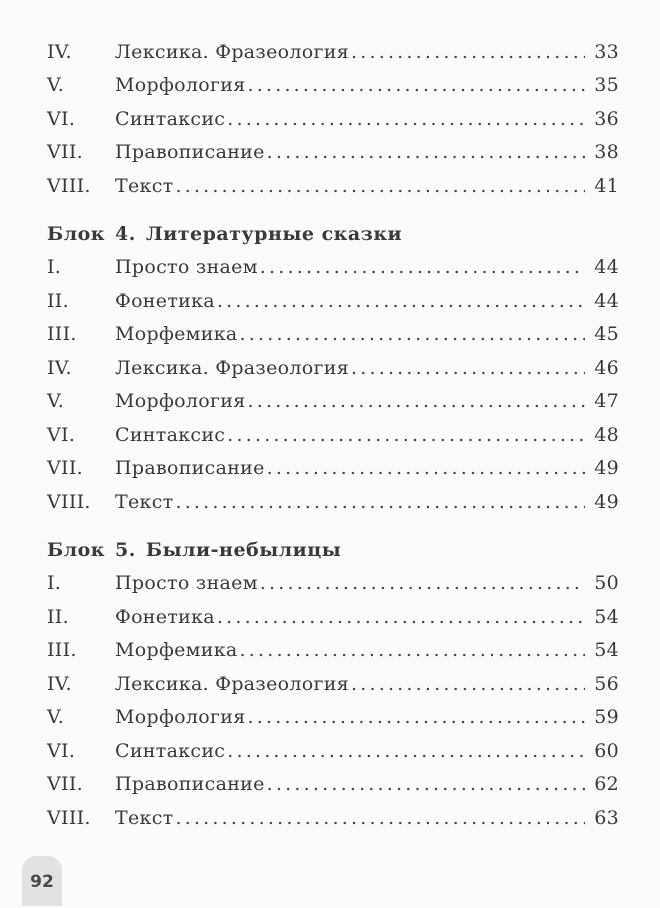 This screenshot has height=908, width=660. I want to click on entry-title: Просто знаем, so click(186, 267).